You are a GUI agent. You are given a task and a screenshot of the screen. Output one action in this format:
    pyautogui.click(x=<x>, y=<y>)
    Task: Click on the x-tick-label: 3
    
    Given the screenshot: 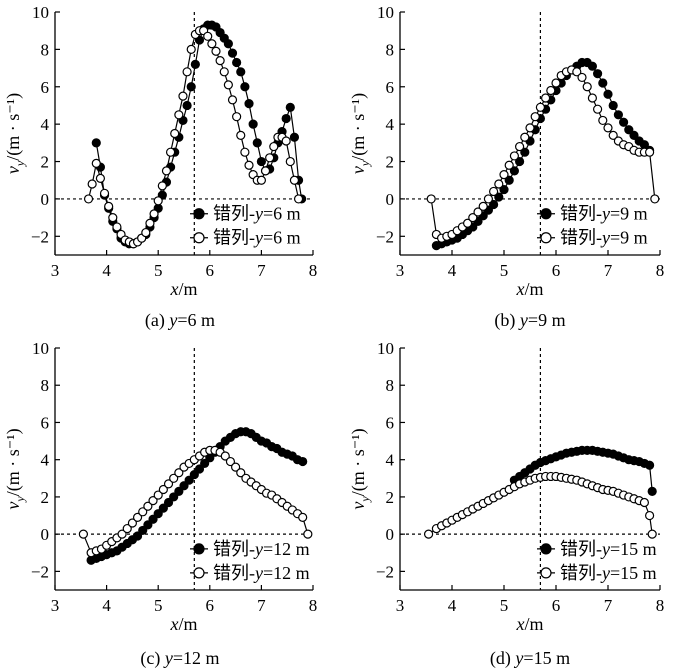 What is the action you would take?
    pyautogui.click(x=400, y=270)
    